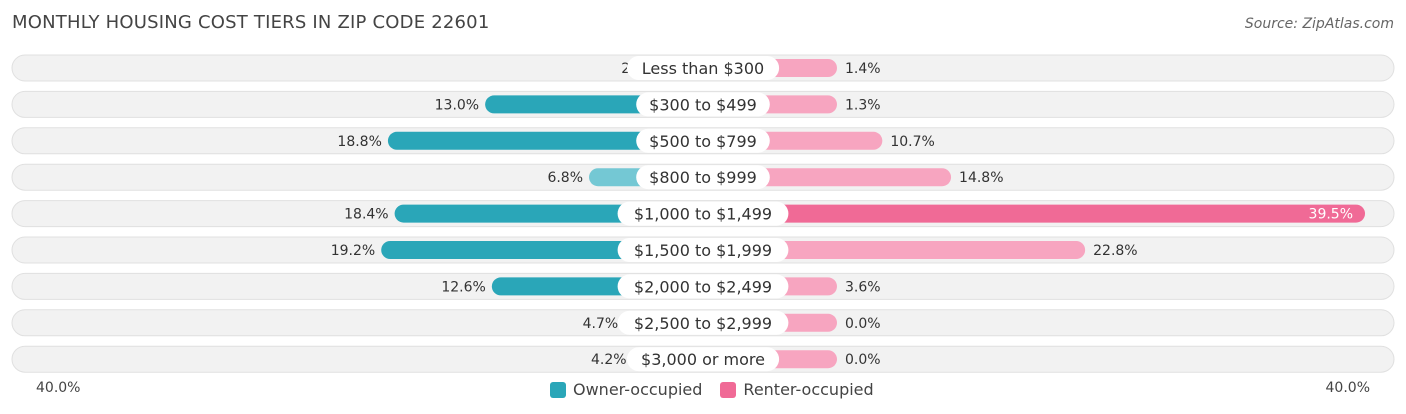  I want to click on renter-value-label: 1.3%, so click(863, 105).